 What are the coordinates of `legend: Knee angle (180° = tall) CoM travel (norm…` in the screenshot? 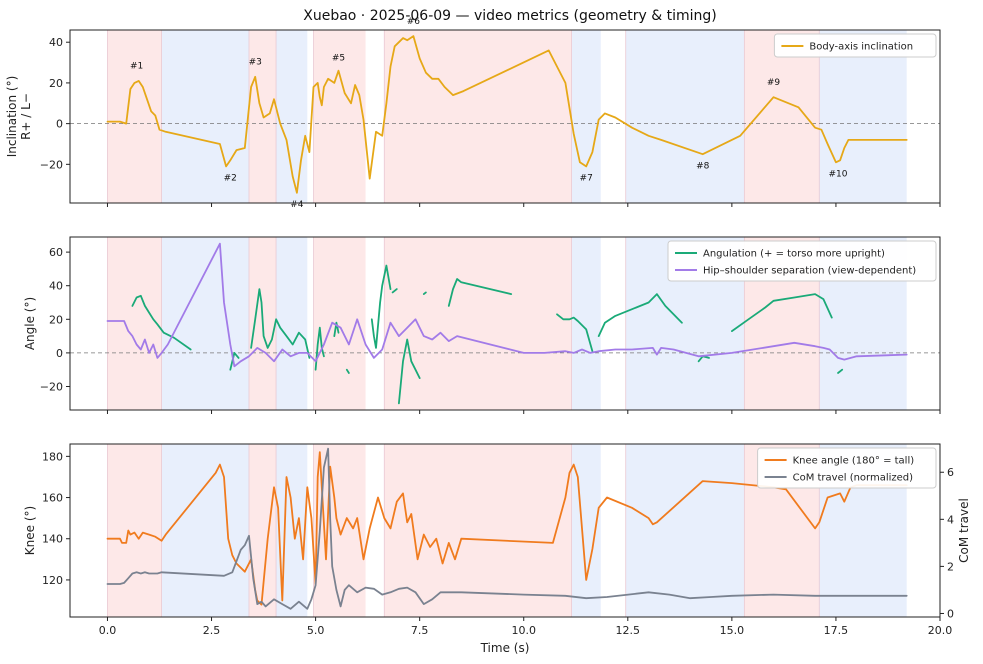 It's located at (847, 468).